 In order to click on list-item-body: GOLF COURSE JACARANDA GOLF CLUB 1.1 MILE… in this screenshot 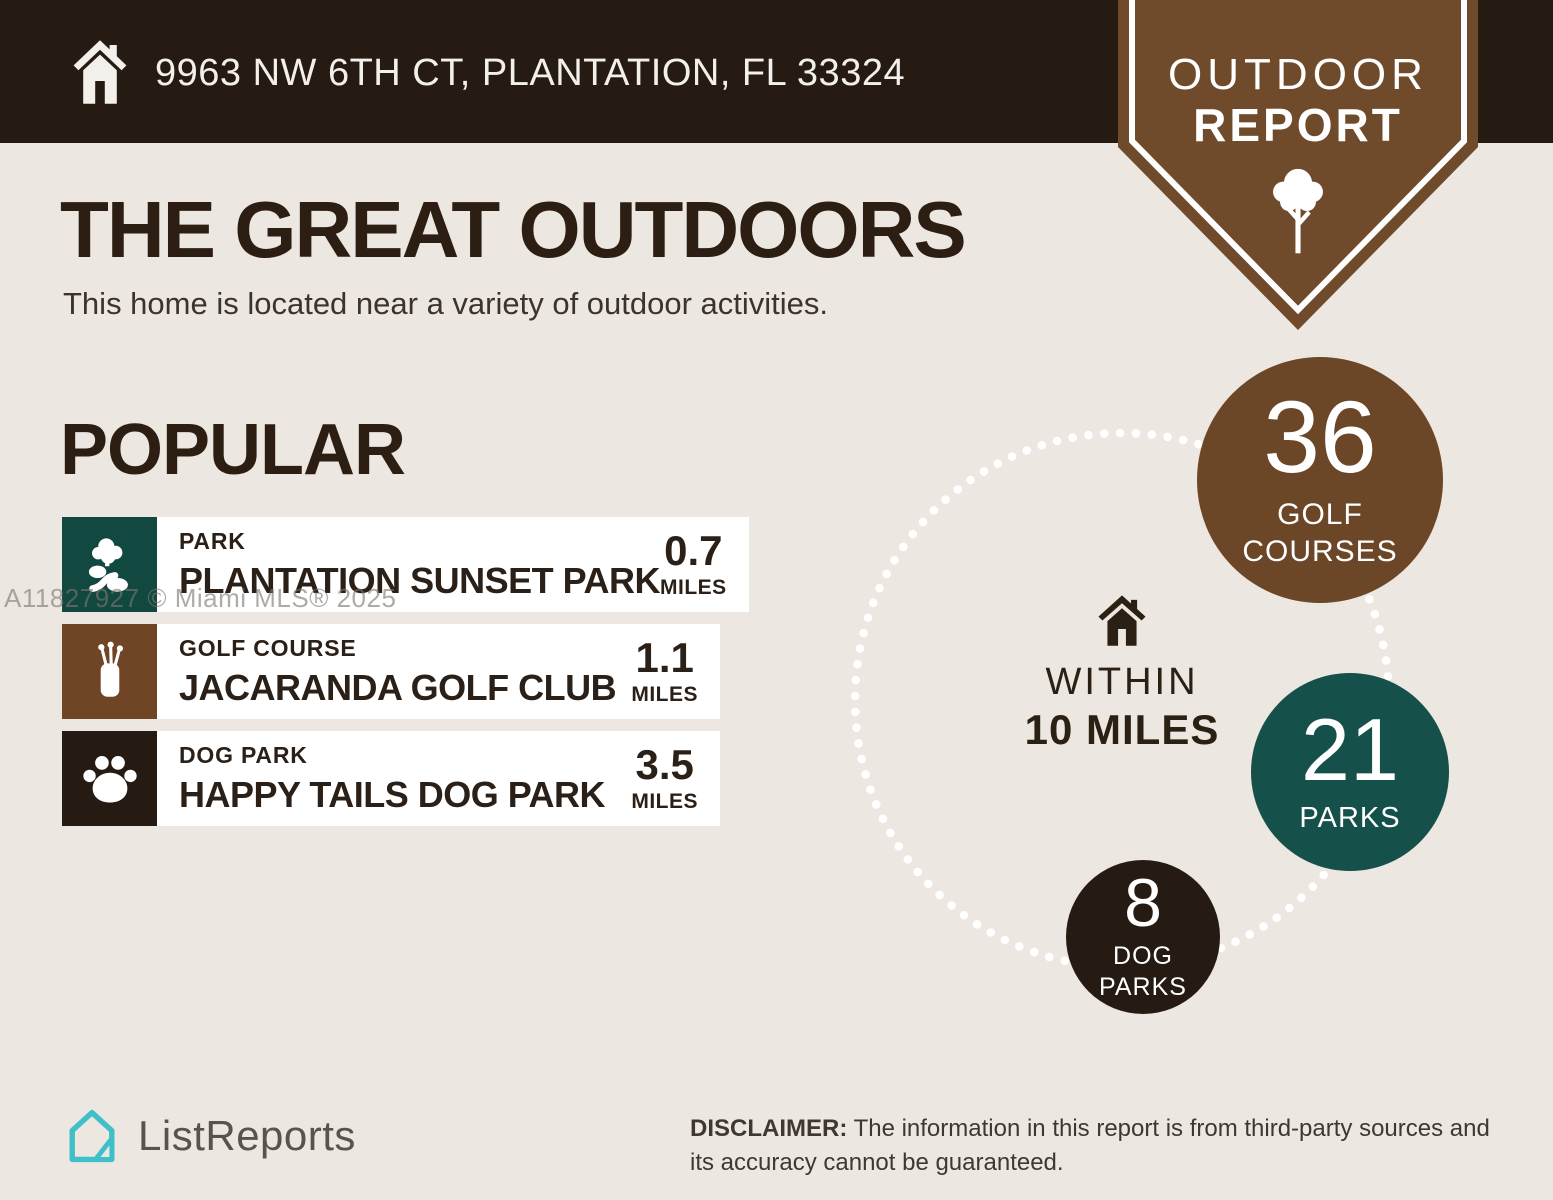, I will do `click(438, 671)`.